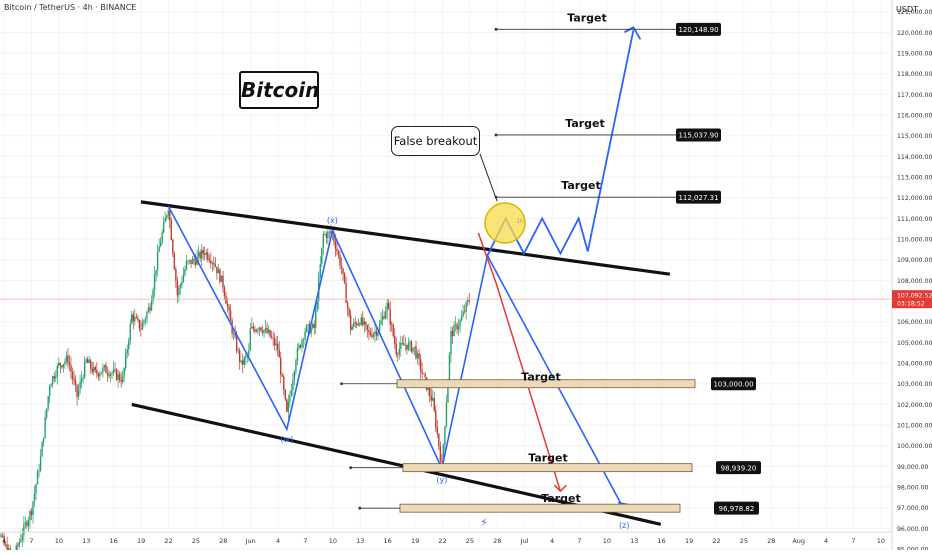 The height and width of the screenshot is (555, 932). What do you see at coordinates (914, 219) in the screenshot?
I see `price-tick-label: 111,000.00` at bounding box center [914, 219].